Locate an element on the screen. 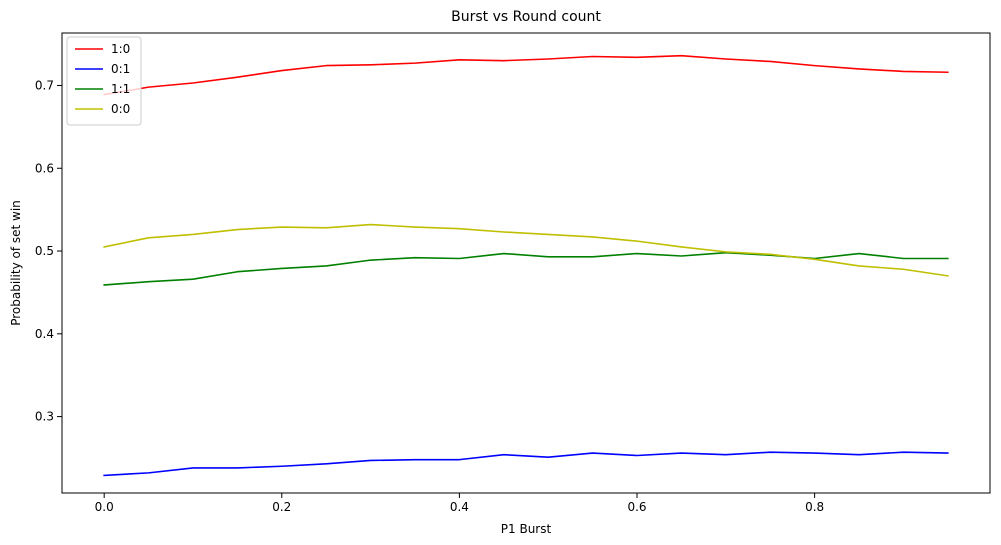  x-axis-label: P1 Burst is located at coordinates (526, 529).